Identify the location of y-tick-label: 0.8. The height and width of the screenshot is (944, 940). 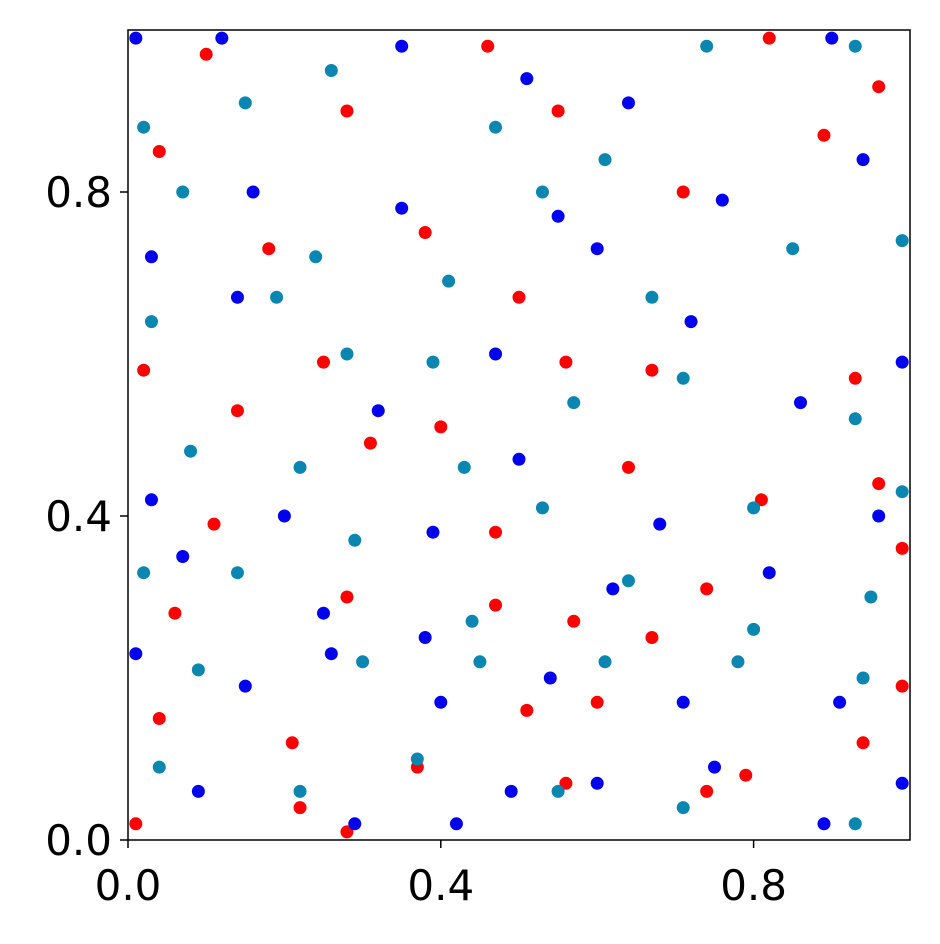
(78, 192).